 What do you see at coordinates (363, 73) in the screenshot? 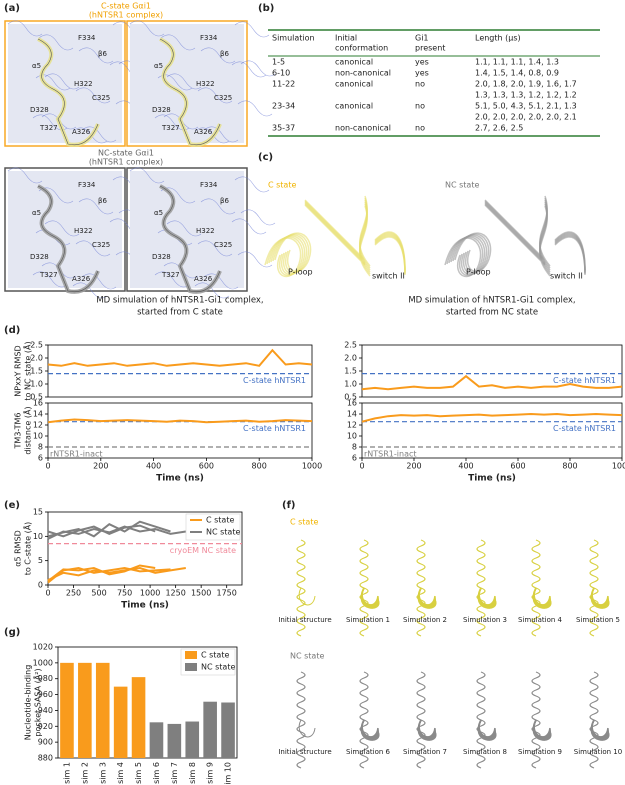
I see `table-cell: non-canonical` at bounding box center [363, 73].